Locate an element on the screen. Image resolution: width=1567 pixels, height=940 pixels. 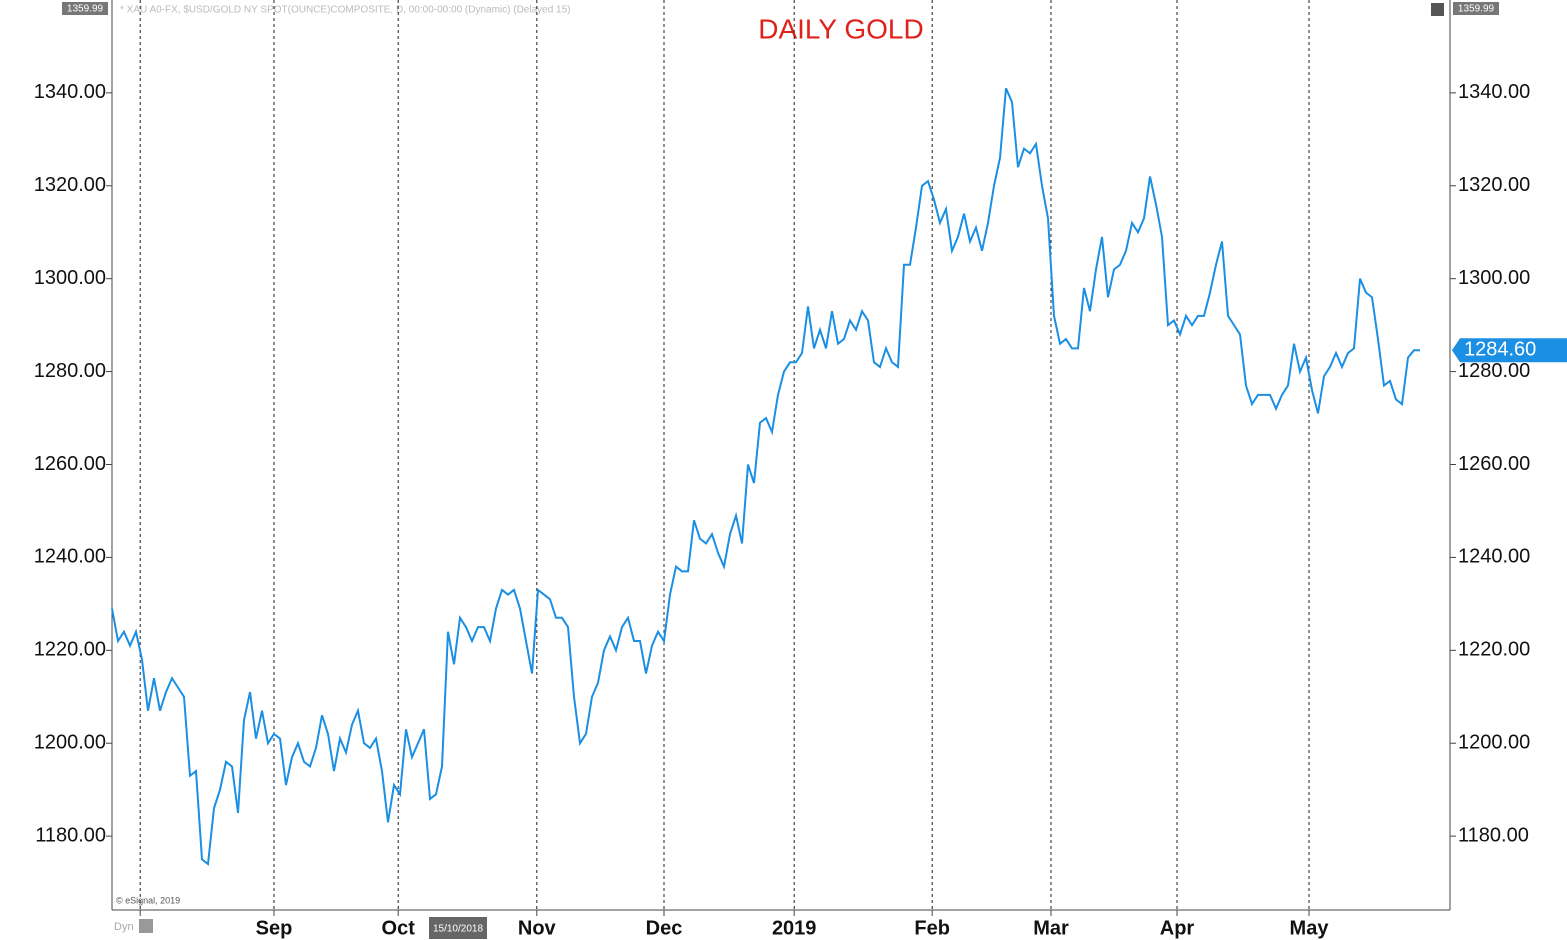
x-tick-label: Oct is located at coordinates (399, 928).